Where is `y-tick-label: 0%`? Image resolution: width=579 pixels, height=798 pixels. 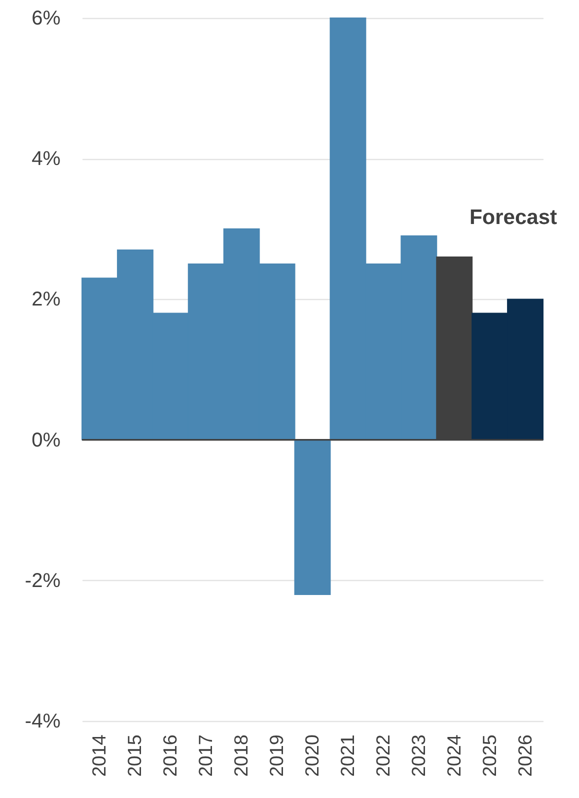 y-tick-label: 0% is located at coordinates (46, 440).